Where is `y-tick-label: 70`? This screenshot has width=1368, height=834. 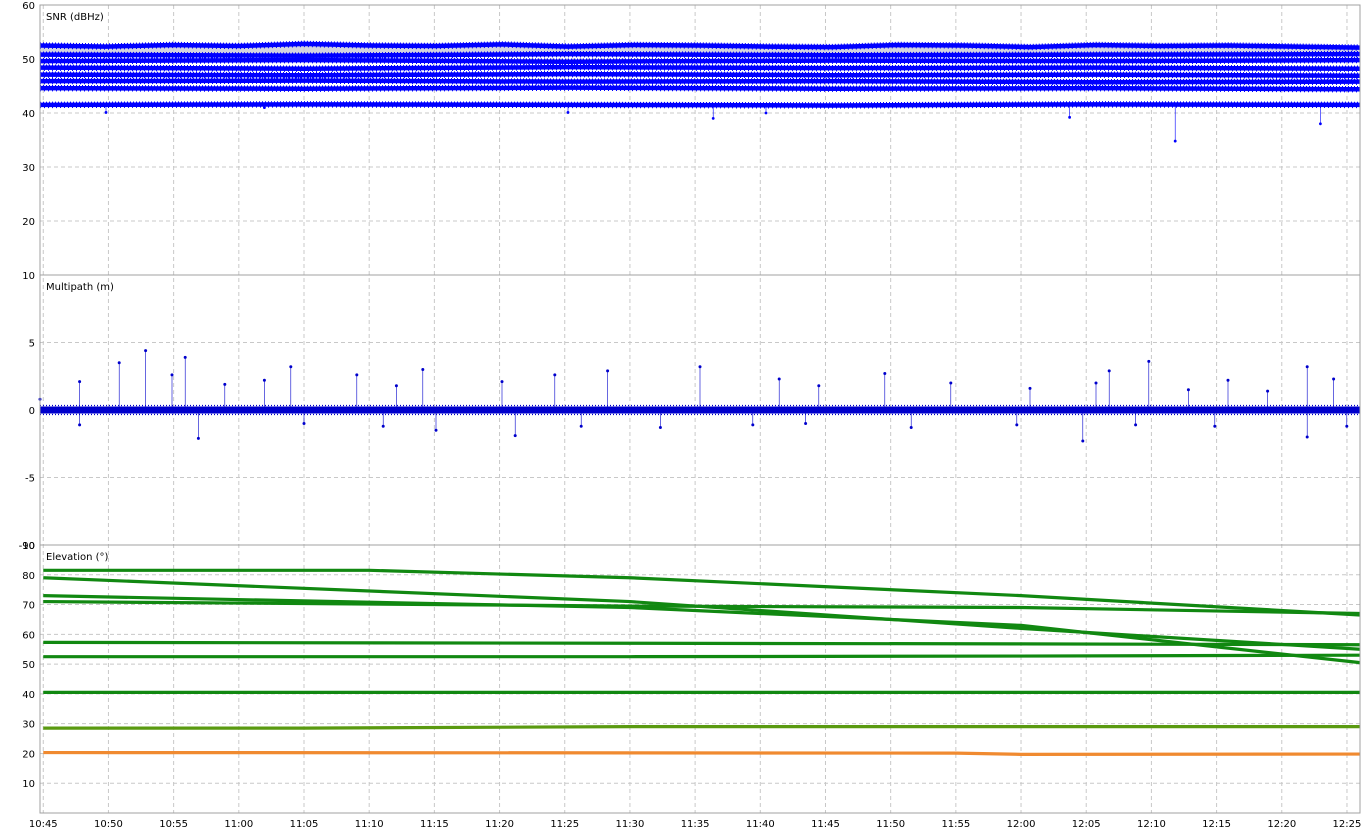
y-tick-label: 70 is located at coordinates (28, 606).